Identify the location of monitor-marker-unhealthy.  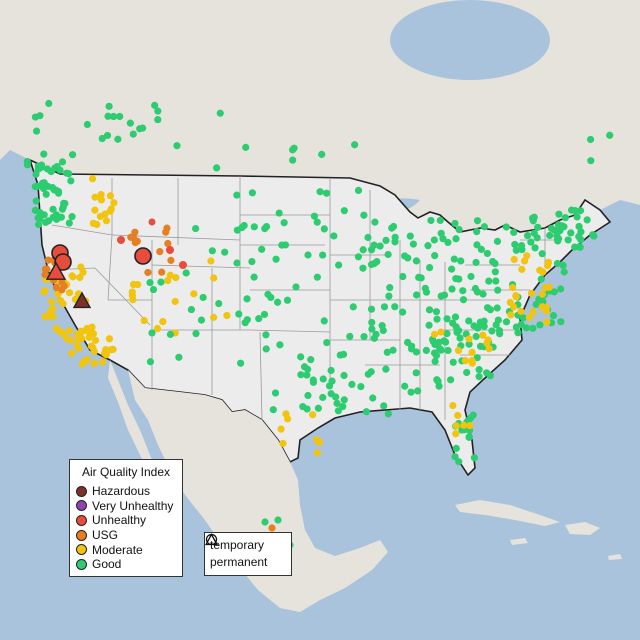
(143, 256).